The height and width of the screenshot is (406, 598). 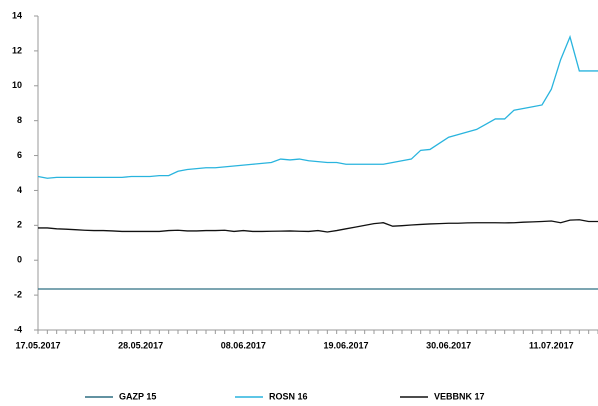 What do you see at coordinates (18, 329) in the screenshot?
I see `y-tick-label: -4` at bounding box center [18, 329].